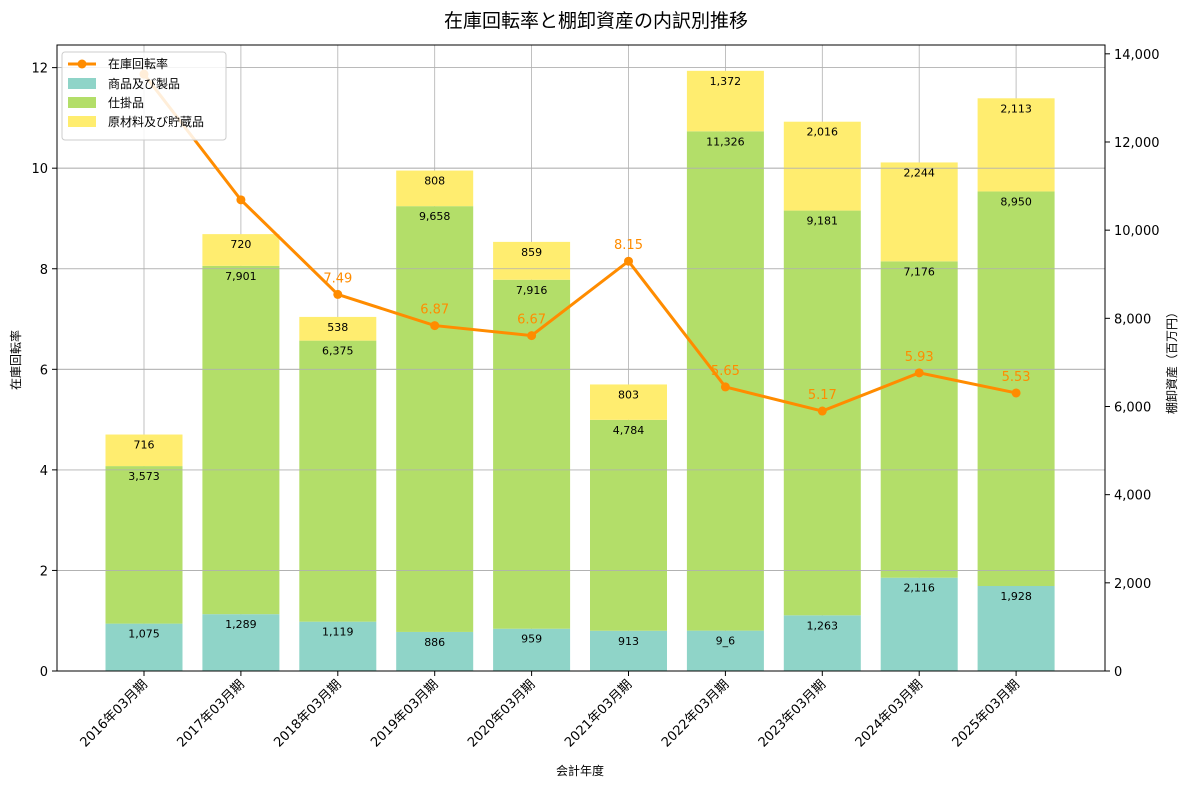 The height and width of the screenshot is (789, 1189). What do you see at coordinates (531, 320) in the screenshot?
I see `rate-value-label: 6.67` at bounding box center [531, 320].